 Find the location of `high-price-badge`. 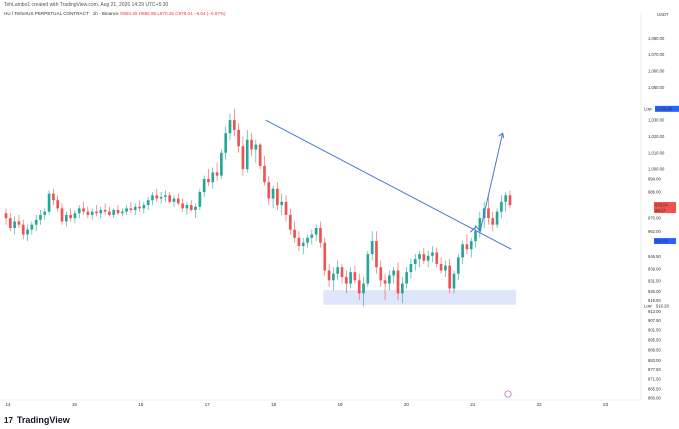

high-price-badge is located at coordinates (667, 108).